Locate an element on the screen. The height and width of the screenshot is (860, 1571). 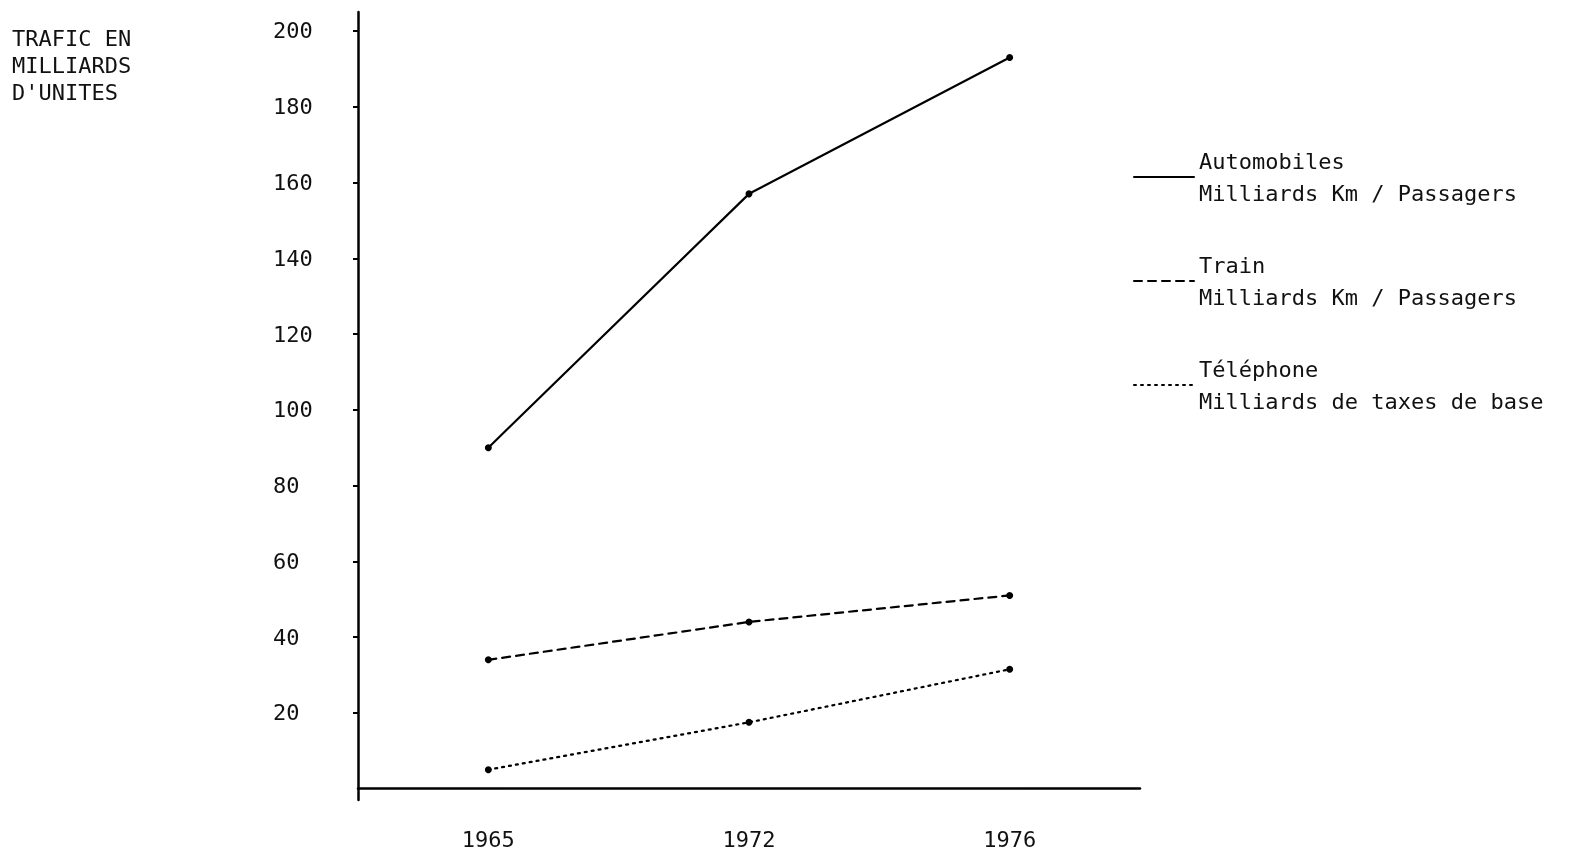
y-tick-label: 40 is located at coordinates (286, 637).